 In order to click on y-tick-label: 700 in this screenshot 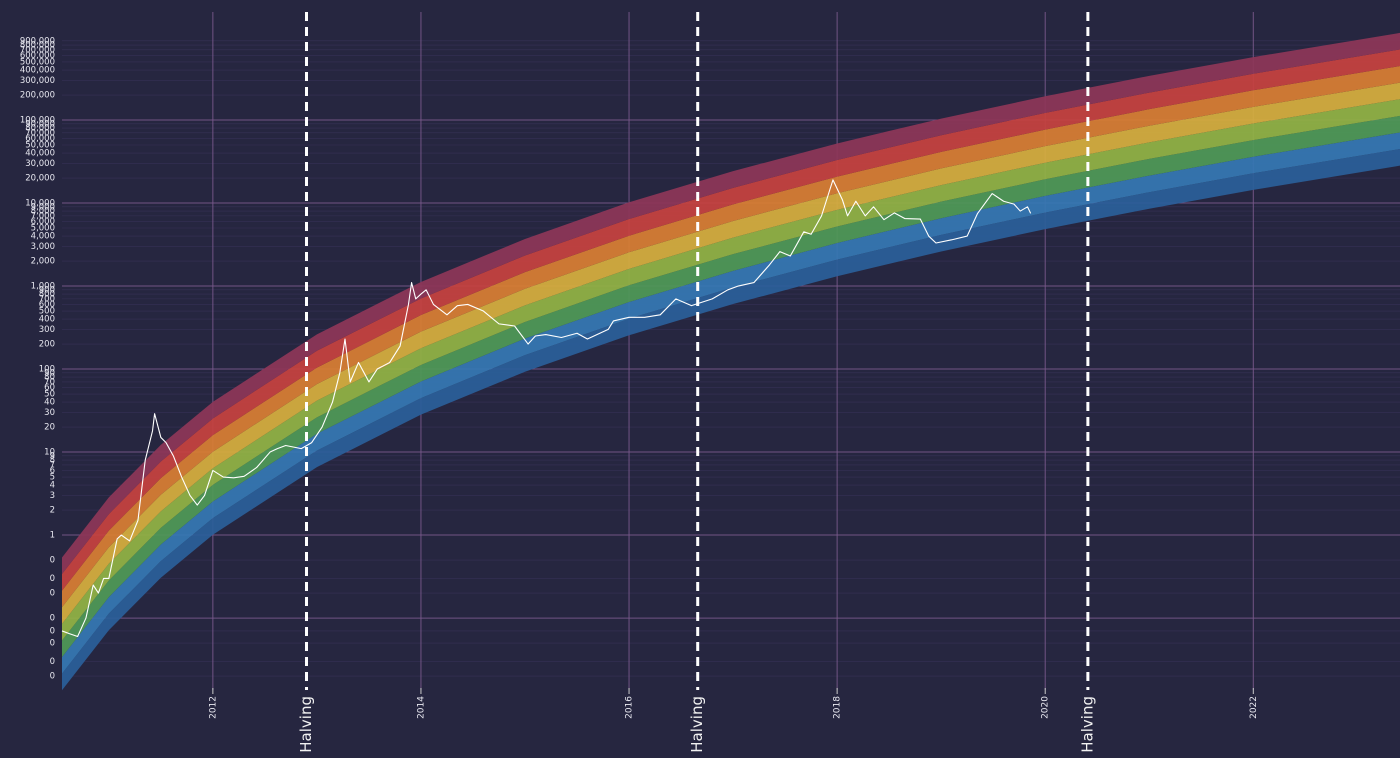, I will do `click(47, 299)`.